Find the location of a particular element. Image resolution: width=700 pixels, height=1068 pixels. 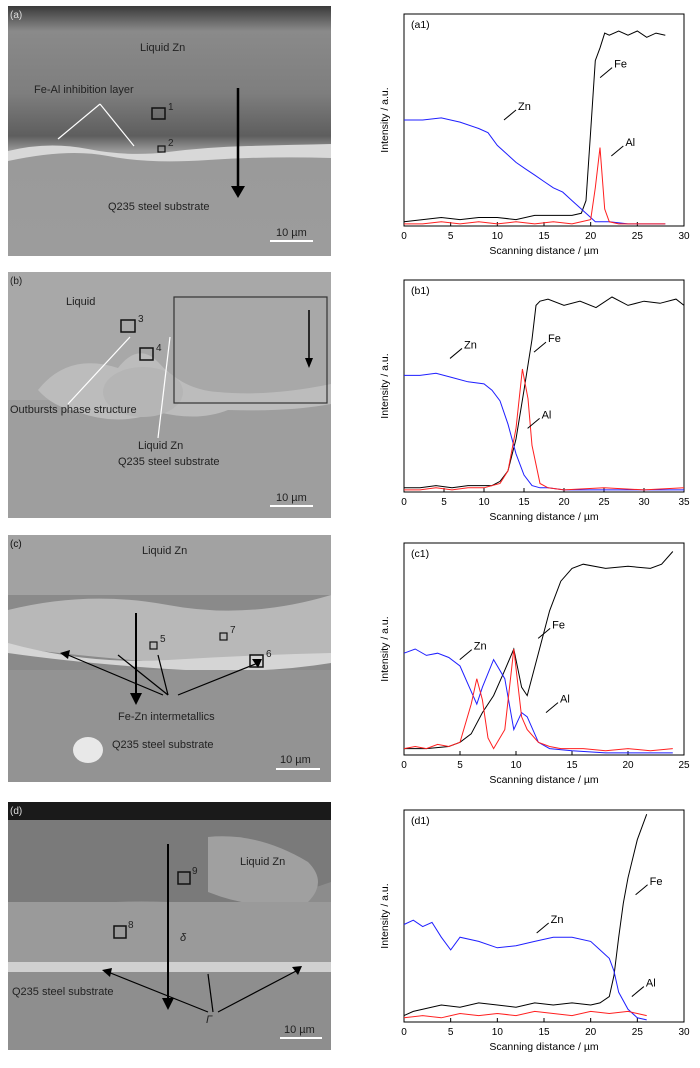

label-top: Liquid is located at coordinates (81, 302).